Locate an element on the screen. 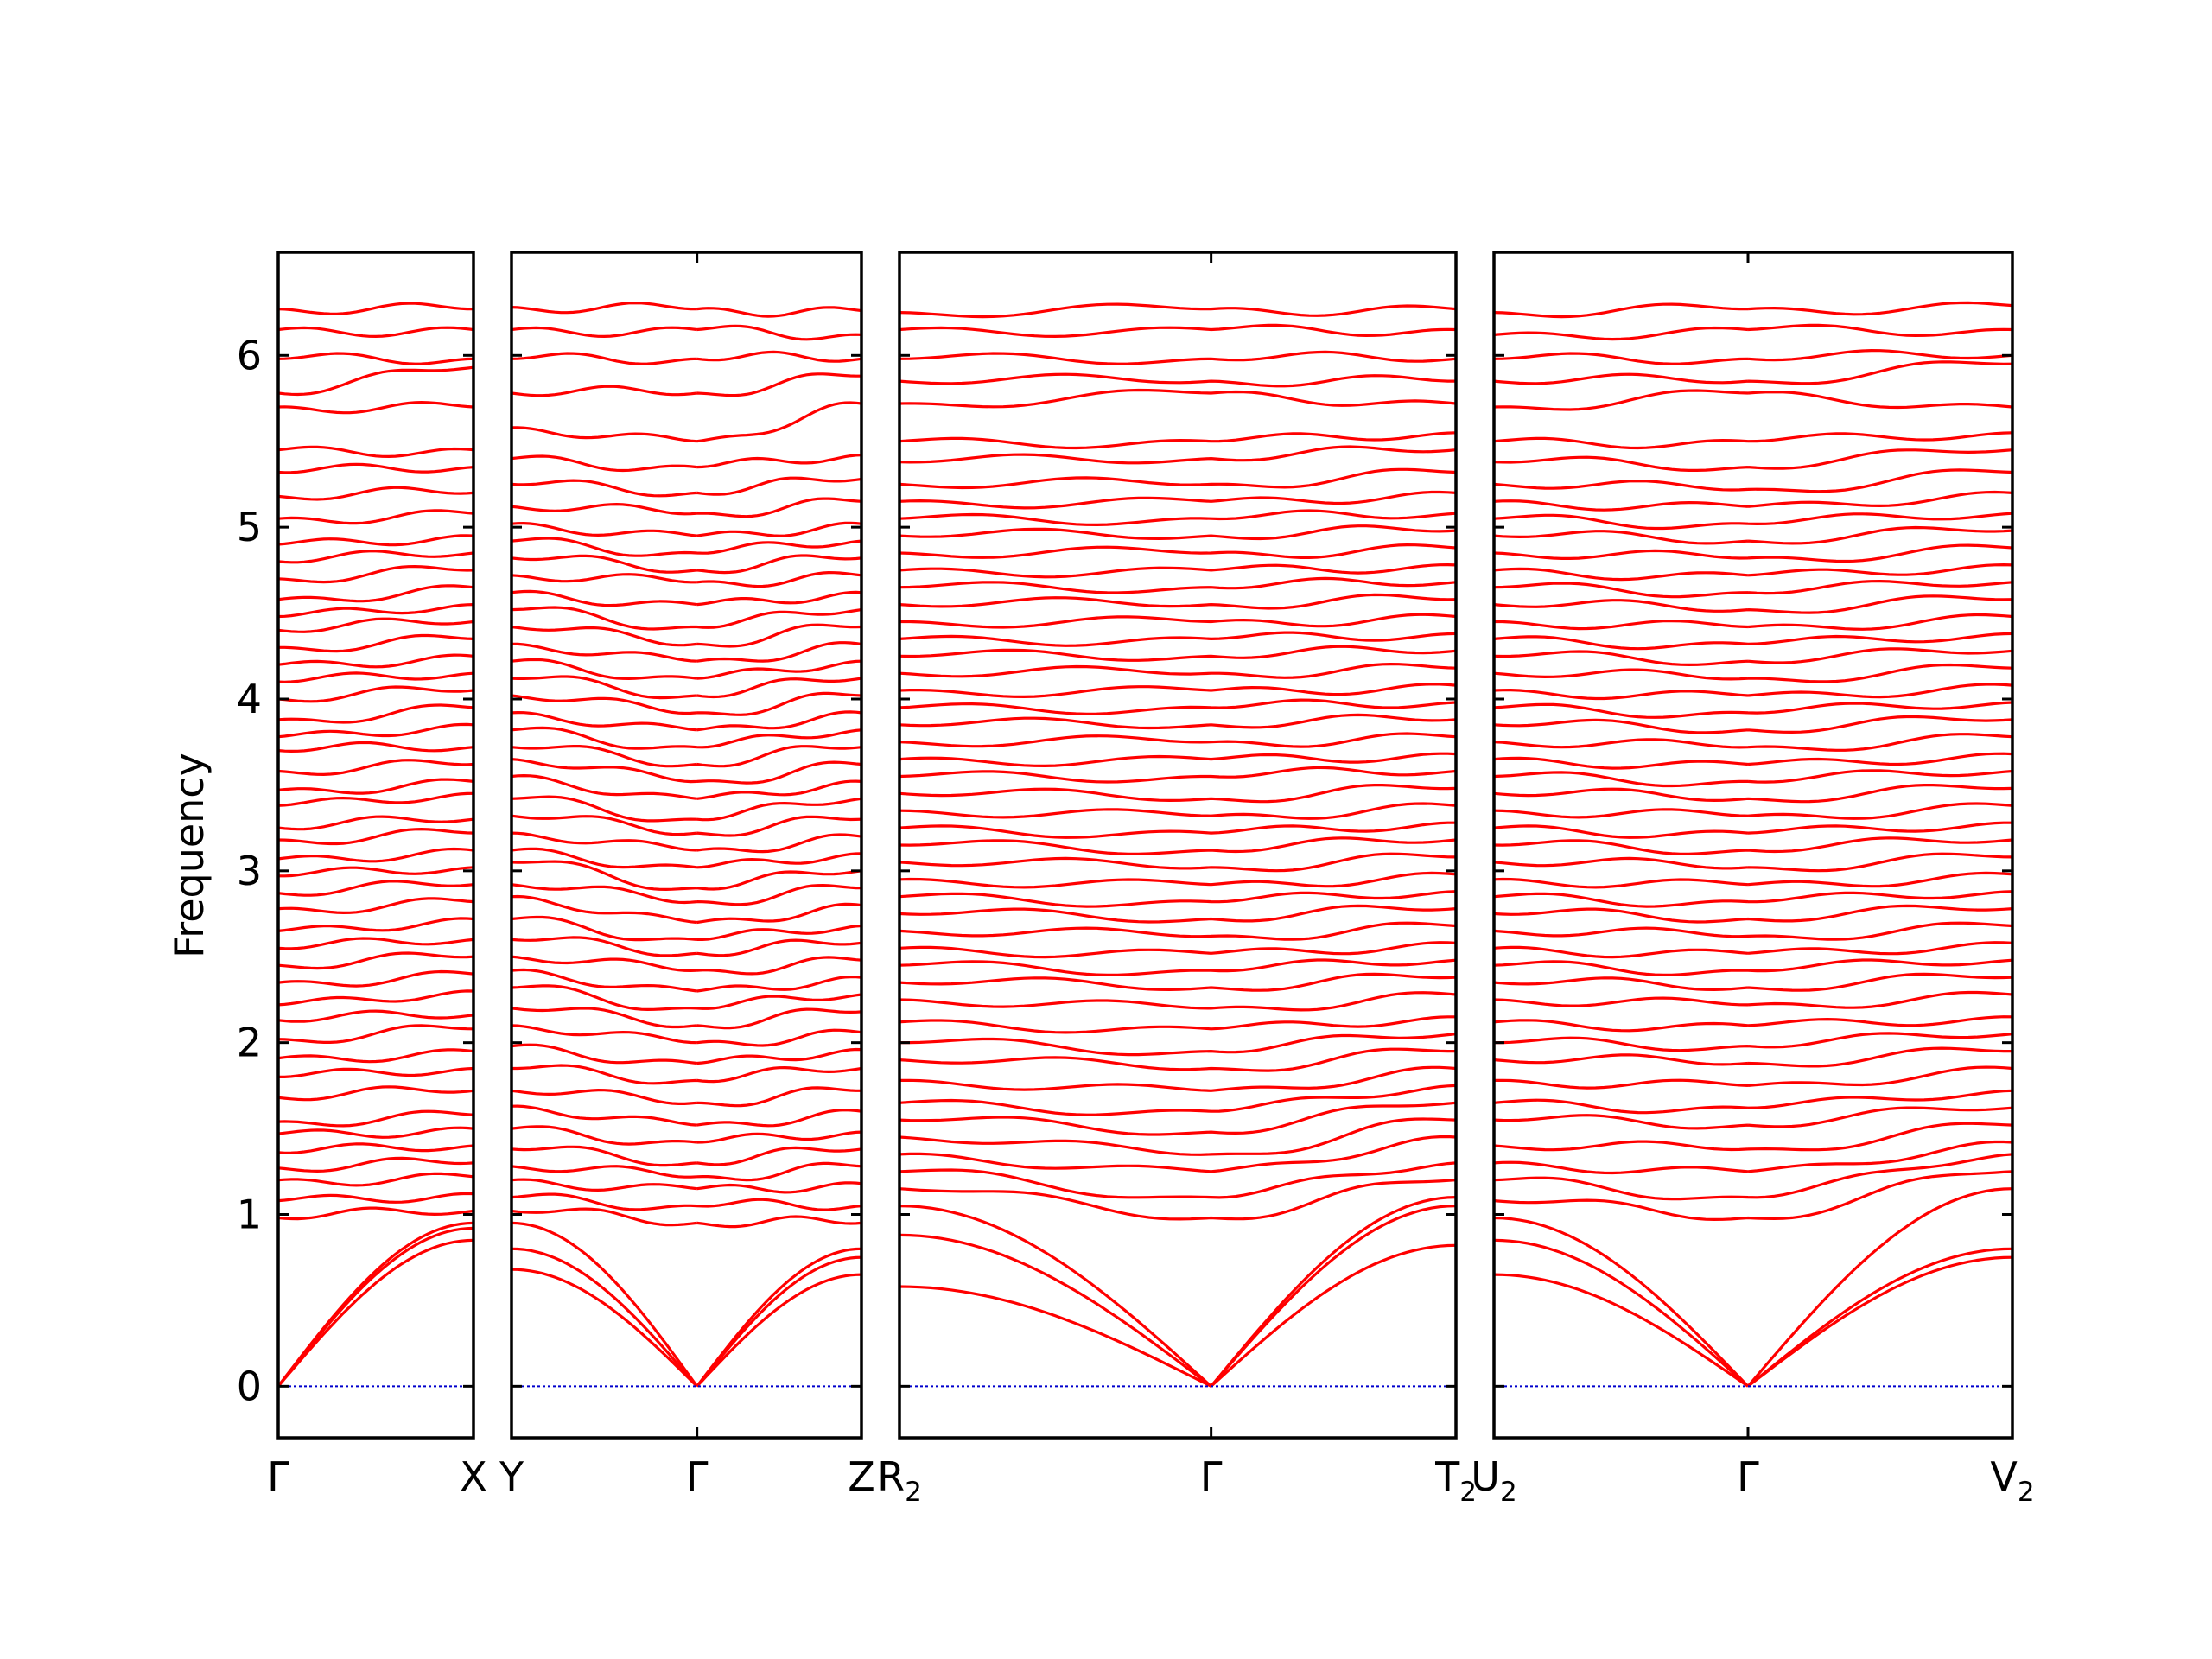 The height and width of the screenshot is (1659, 2212). x-tick-label-9: Γ is located at coordinates (1748, 1476).